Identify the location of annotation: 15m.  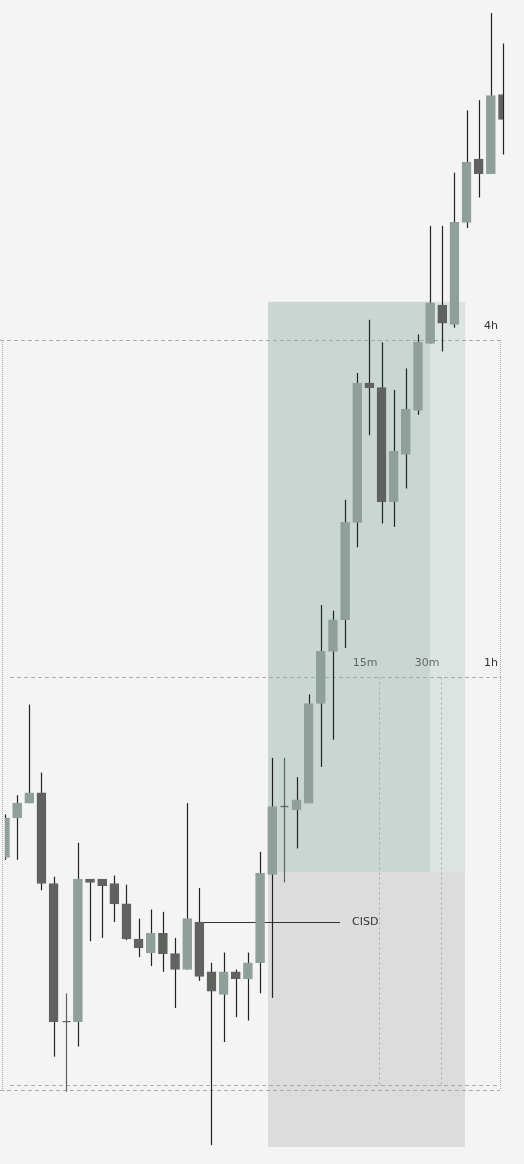
(365, 663).